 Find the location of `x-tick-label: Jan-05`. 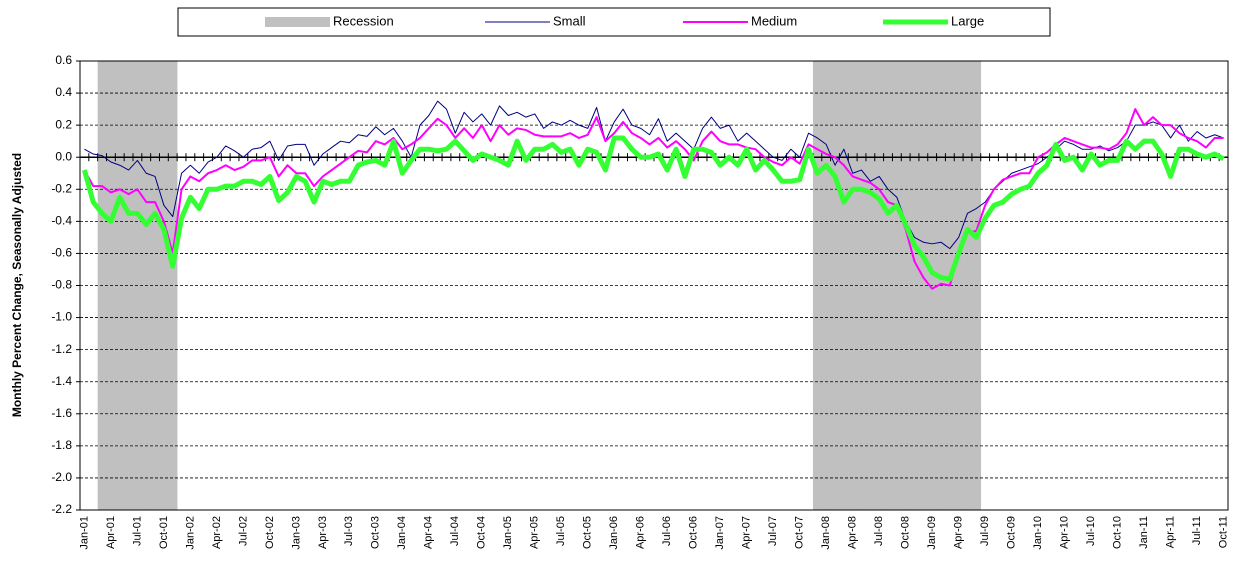

x-tick-label: Jan-05 is located at coordinates (508, 533).